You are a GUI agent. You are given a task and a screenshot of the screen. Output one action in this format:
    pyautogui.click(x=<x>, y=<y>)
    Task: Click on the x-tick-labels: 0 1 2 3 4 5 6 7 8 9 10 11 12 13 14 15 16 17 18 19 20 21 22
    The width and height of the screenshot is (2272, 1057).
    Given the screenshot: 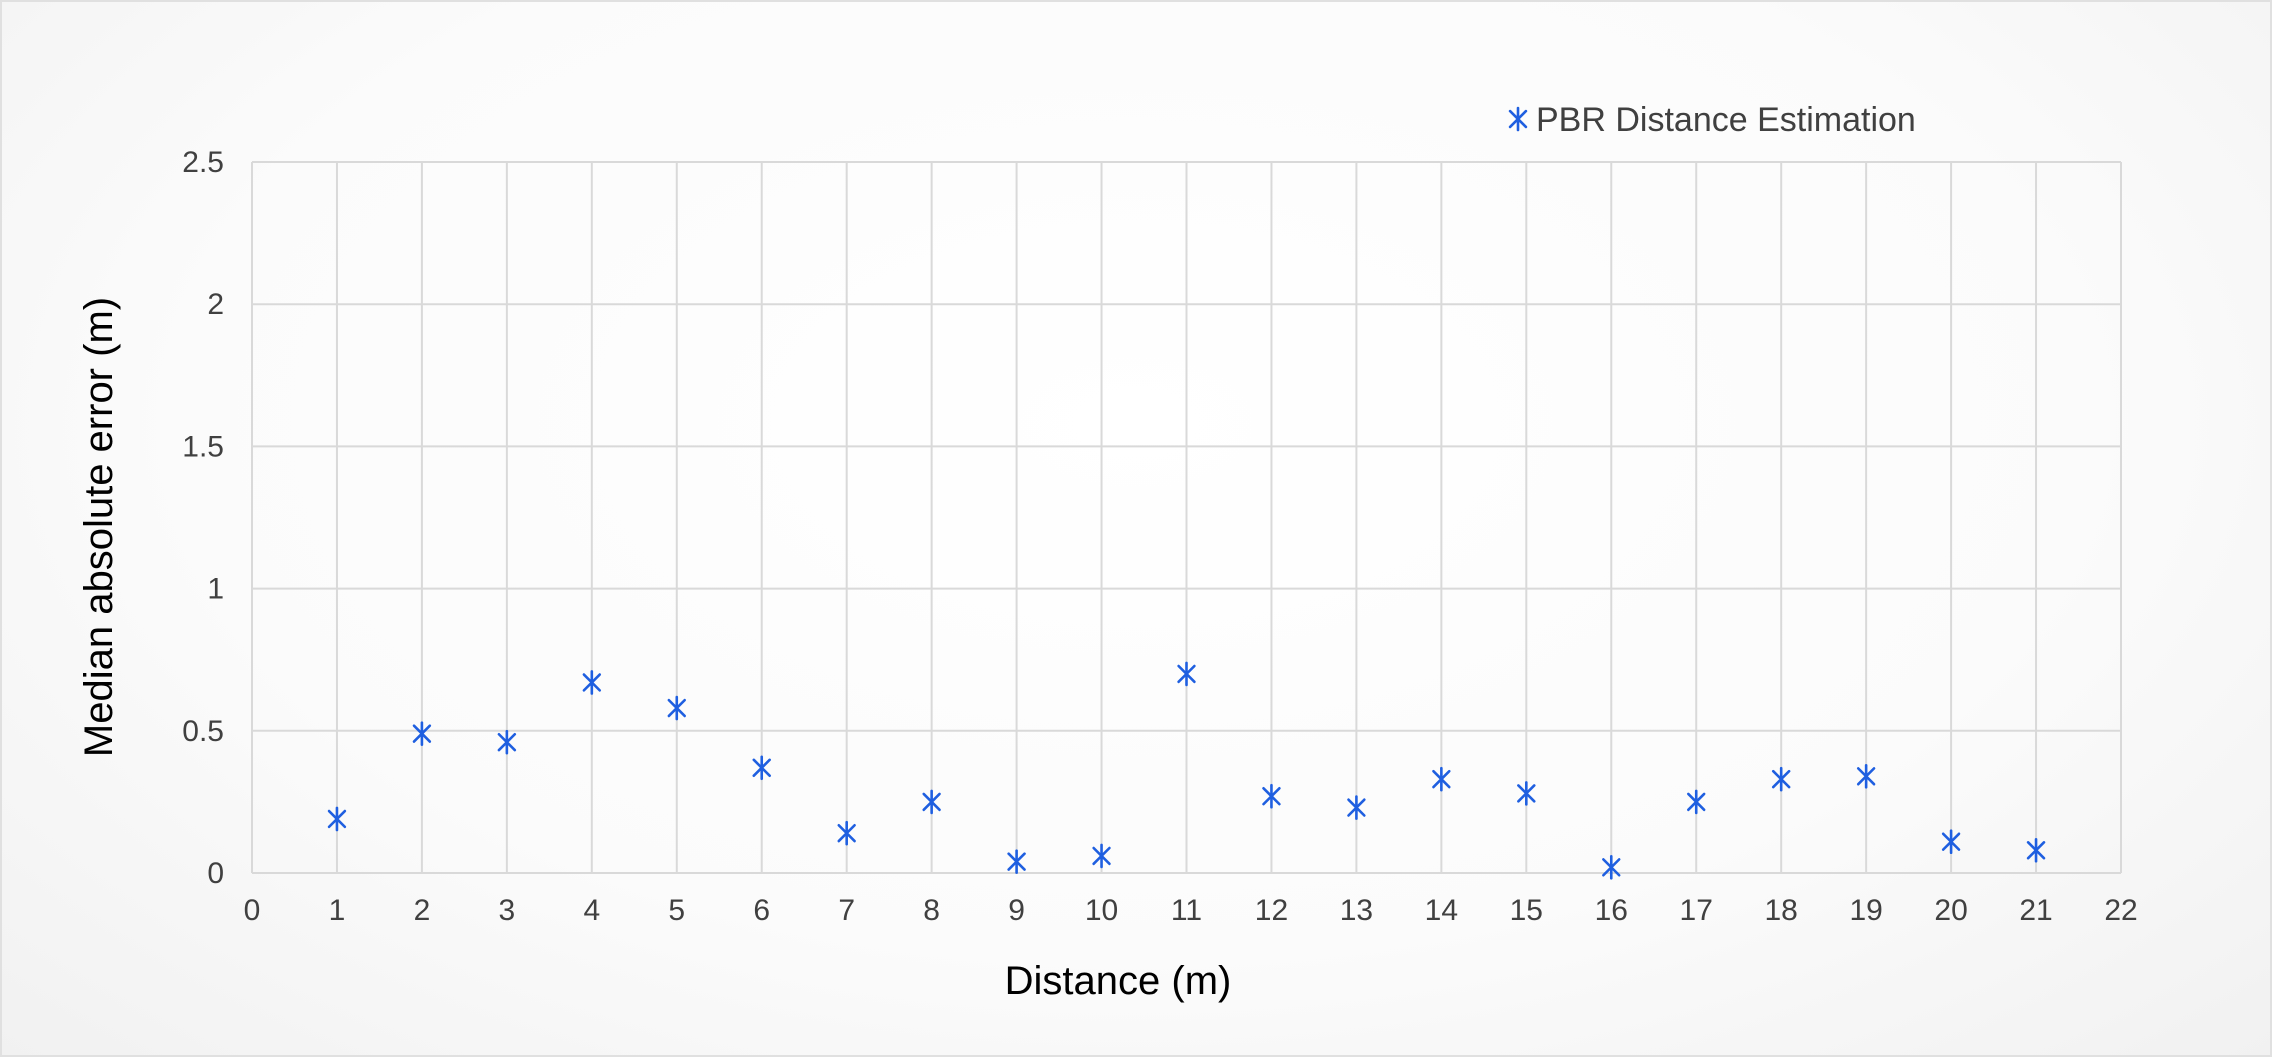 What is the action you would take?
    pyautogui.click(x=1191, y=910)
    